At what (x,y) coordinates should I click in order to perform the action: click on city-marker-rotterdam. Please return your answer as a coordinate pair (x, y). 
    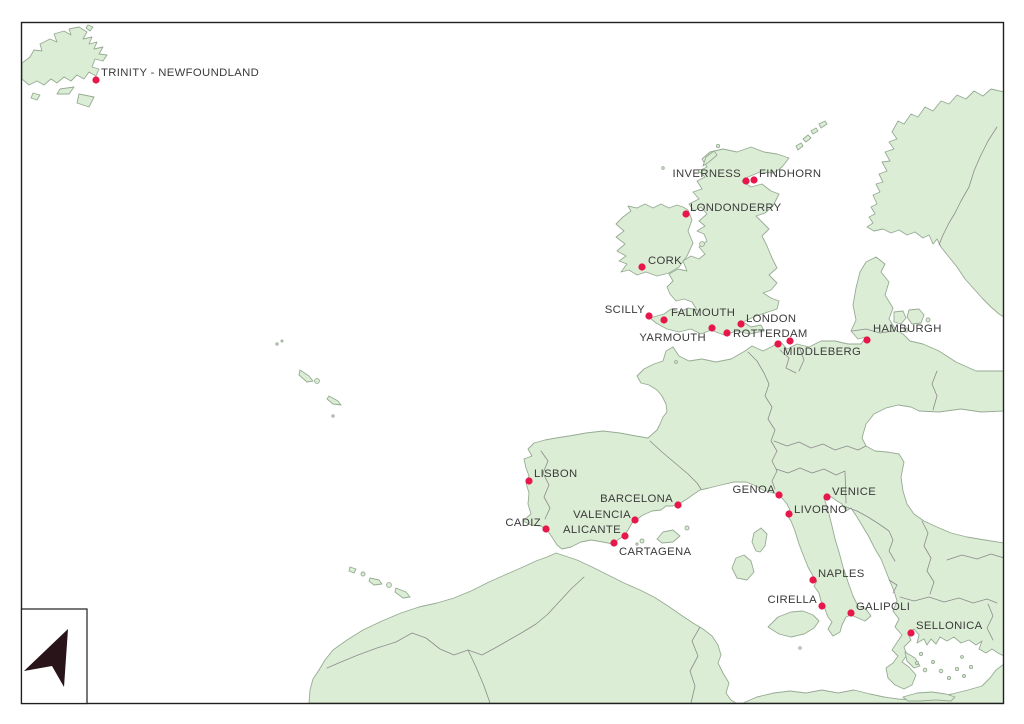
    Looking at the image, I should click on (790, 341).